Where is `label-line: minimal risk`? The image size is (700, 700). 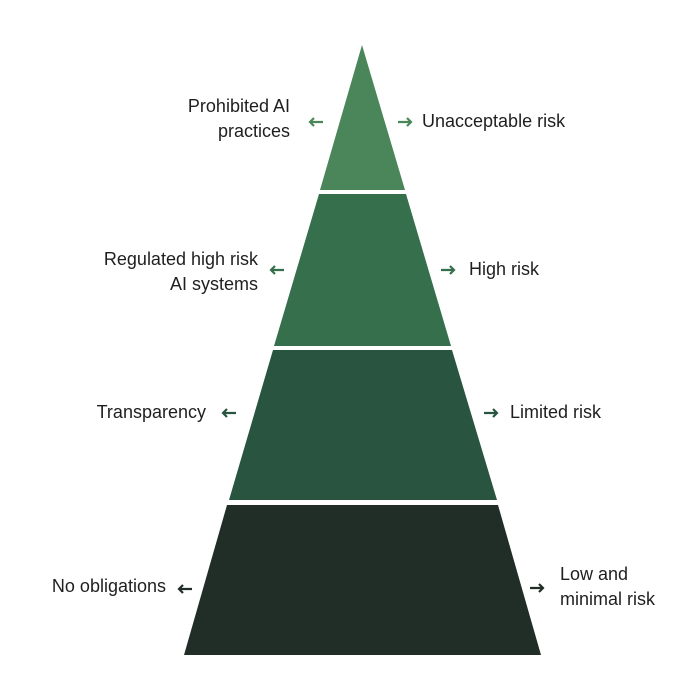 label-line: minimal risk is located at coordinates (608, 599).